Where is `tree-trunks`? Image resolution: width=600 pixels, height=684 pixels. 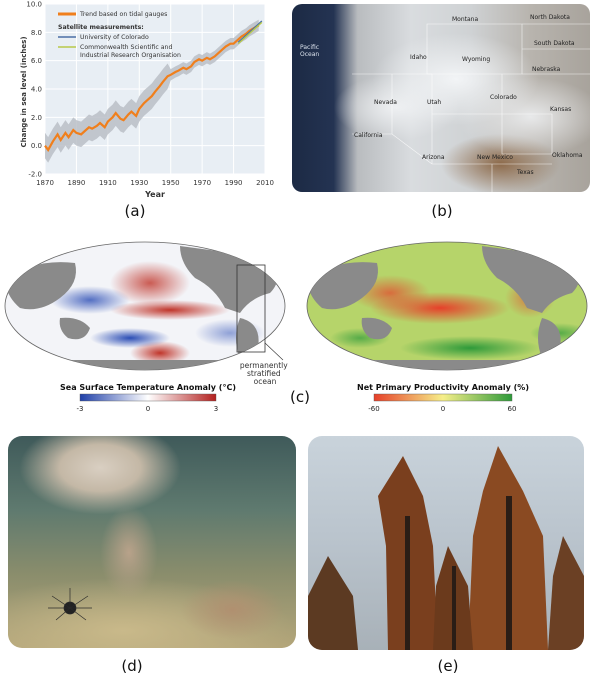 tree-trunks is located at coordinates (458, 573).